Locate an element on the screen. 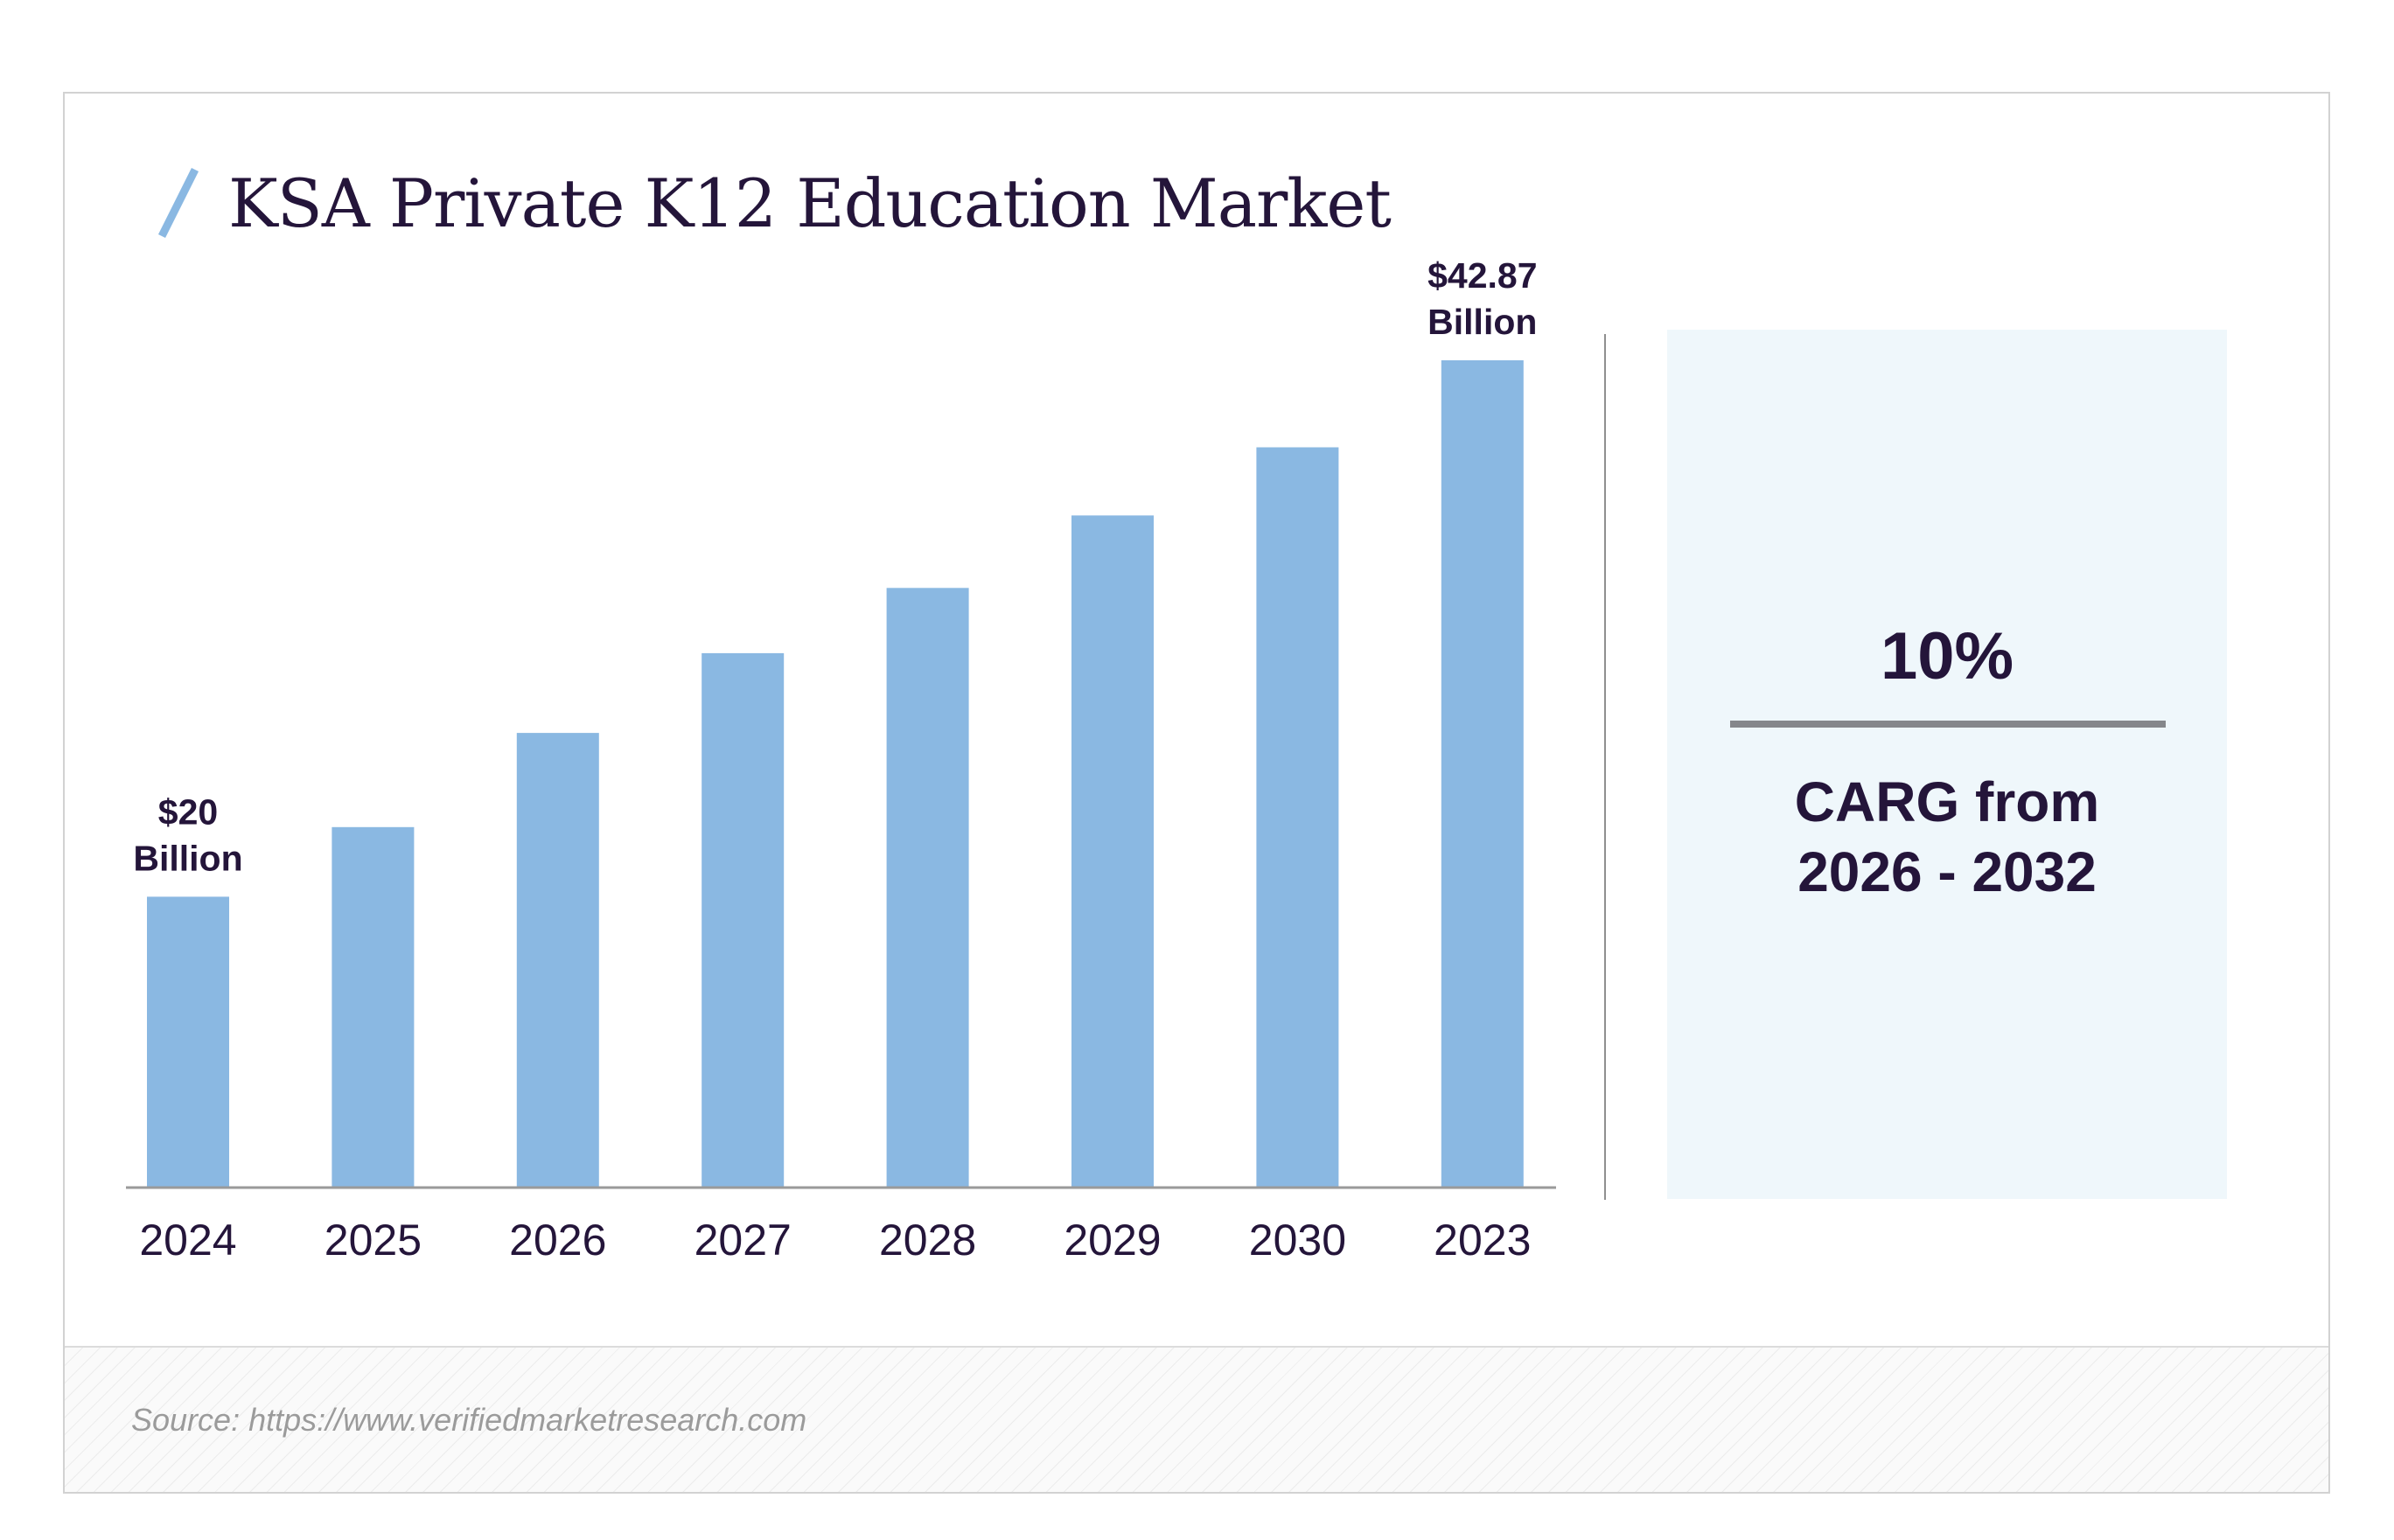 The height and width of the screenshot is (1540, 2394). cagr-caption-line2: 2026 - 2032 is located at coordinates (1947, 872).